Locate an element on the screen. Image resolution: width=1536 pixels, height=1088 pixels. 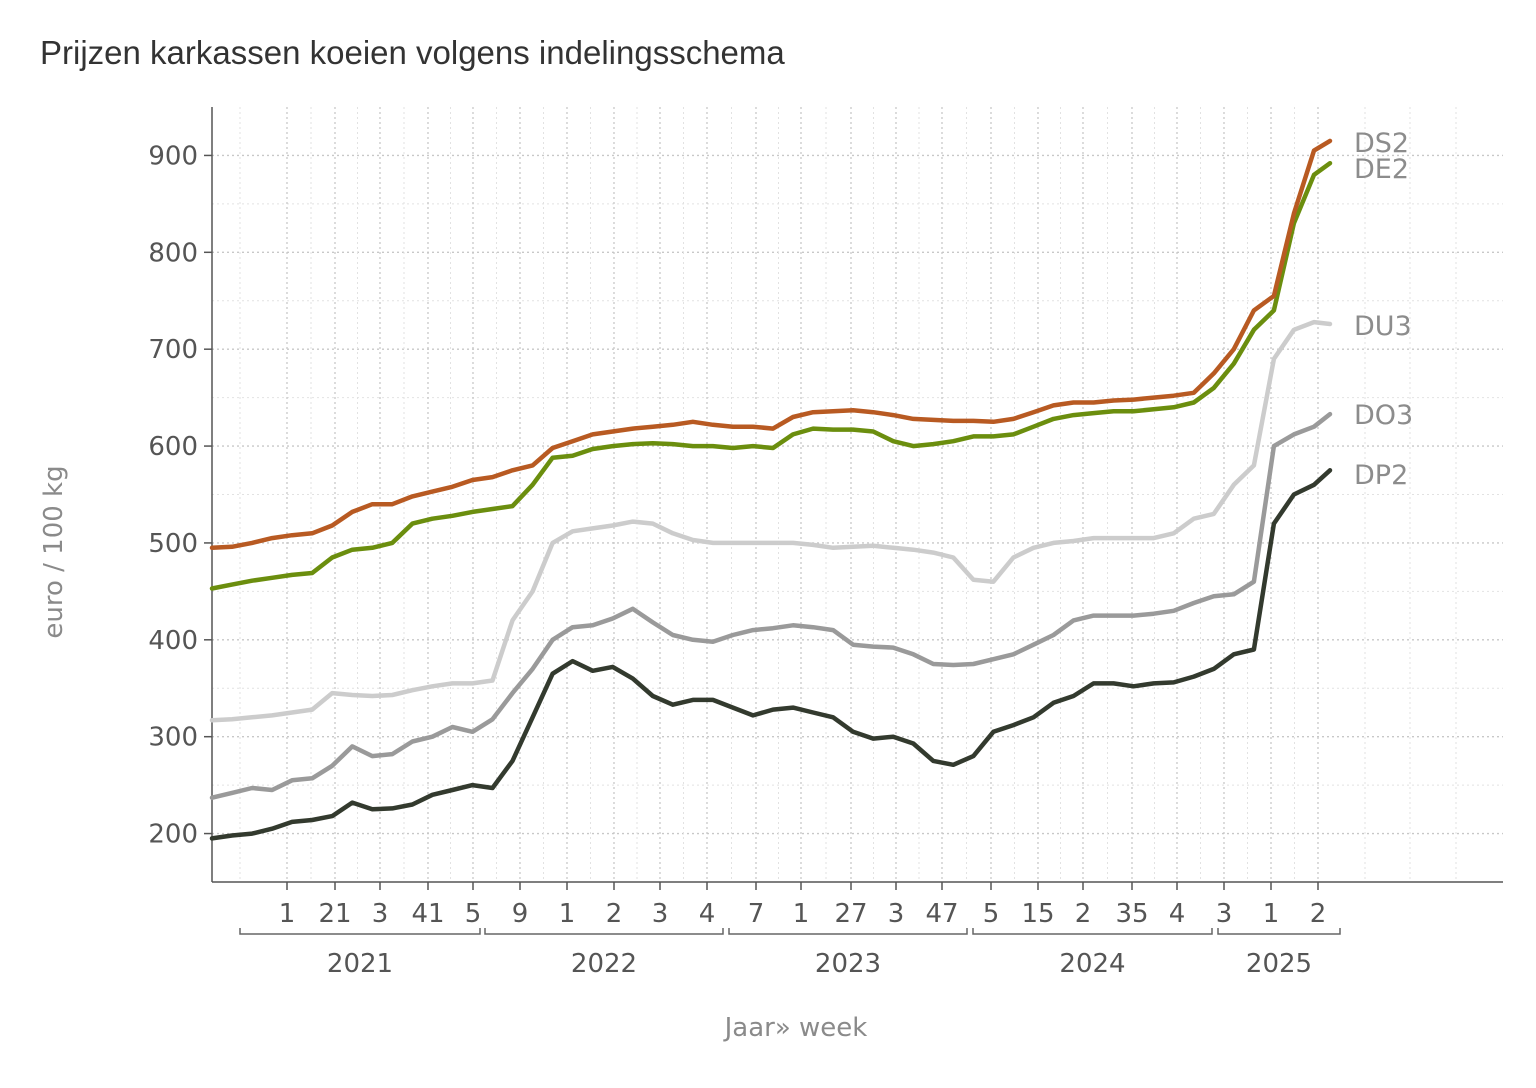
x-tick-label: 41 is located at coordinates (427, 914).